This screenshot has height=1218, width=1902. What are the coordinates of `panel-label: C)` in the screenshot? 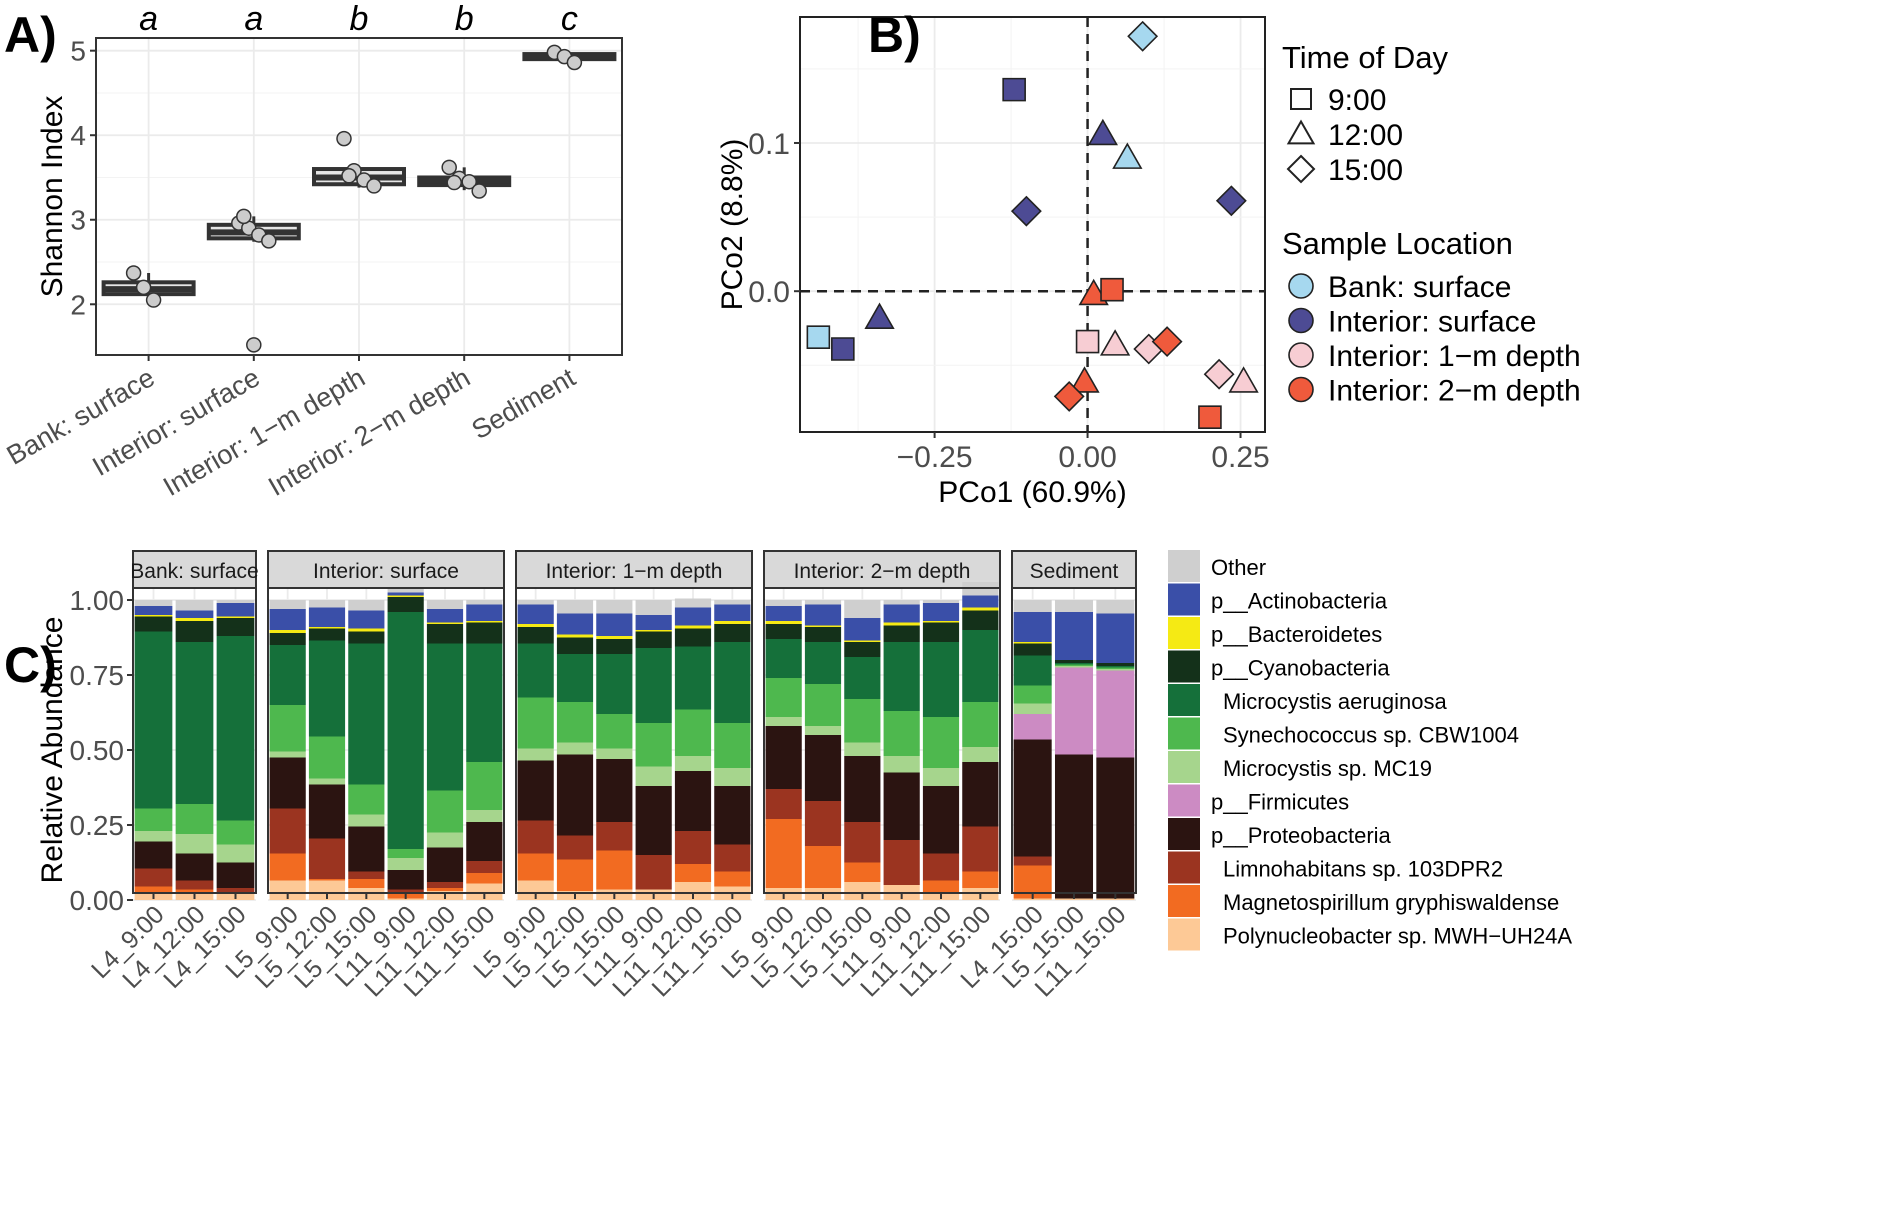 It's located at (30, 665).